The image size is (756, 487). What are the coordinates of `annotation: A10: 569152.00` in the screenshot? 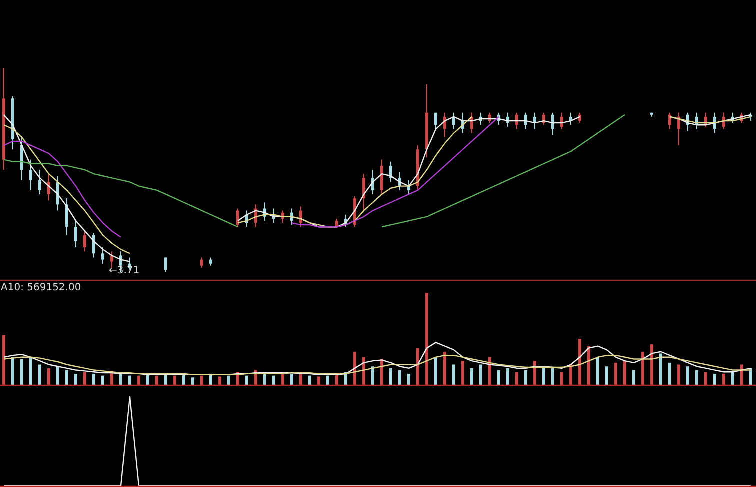 It's located at (41, 288).